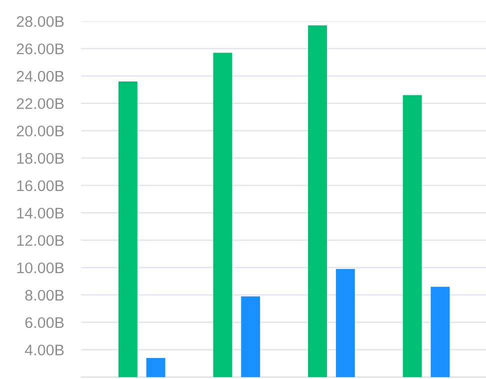 The image size is (486, 379). Describe the element at coordinates (40, 21) in the screenshot. I see `y-tick-label: 28.00B` at that location.